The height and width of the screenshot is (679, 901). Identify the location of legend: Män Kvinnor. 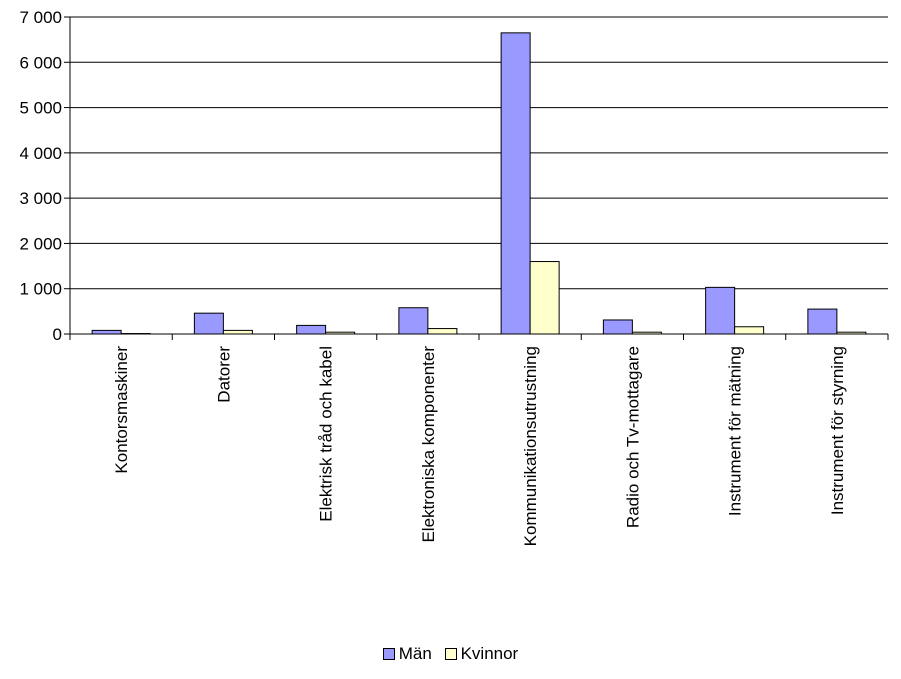
(450, 654).